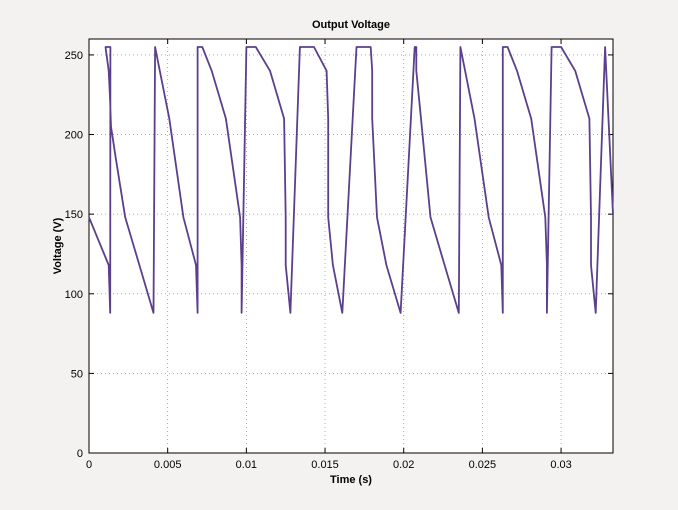 The height and width of the screenshot is (510, 678). Describe the element at coordinates (74, 215) in the screenshot. I see `y-tick-label: 150` at that location.